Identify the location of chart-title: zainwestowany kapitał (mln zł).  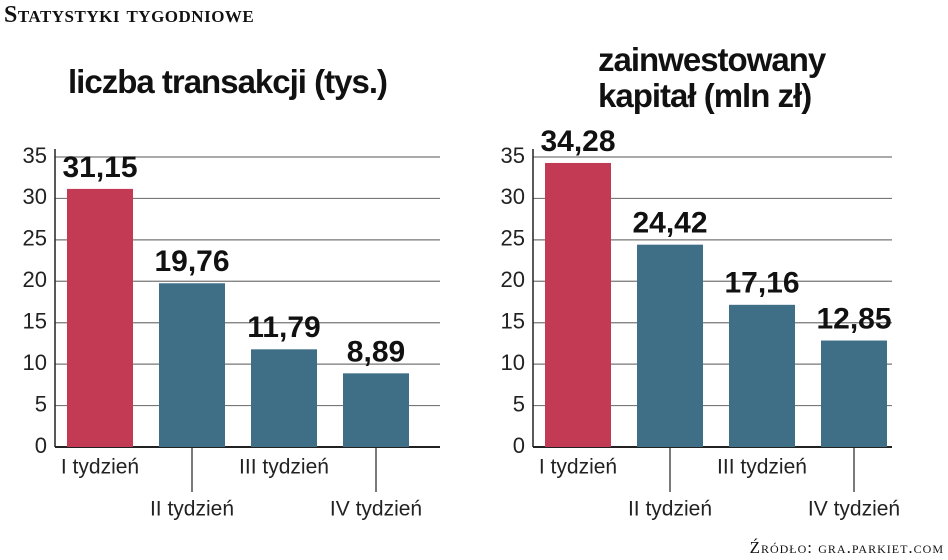
(712, 77).